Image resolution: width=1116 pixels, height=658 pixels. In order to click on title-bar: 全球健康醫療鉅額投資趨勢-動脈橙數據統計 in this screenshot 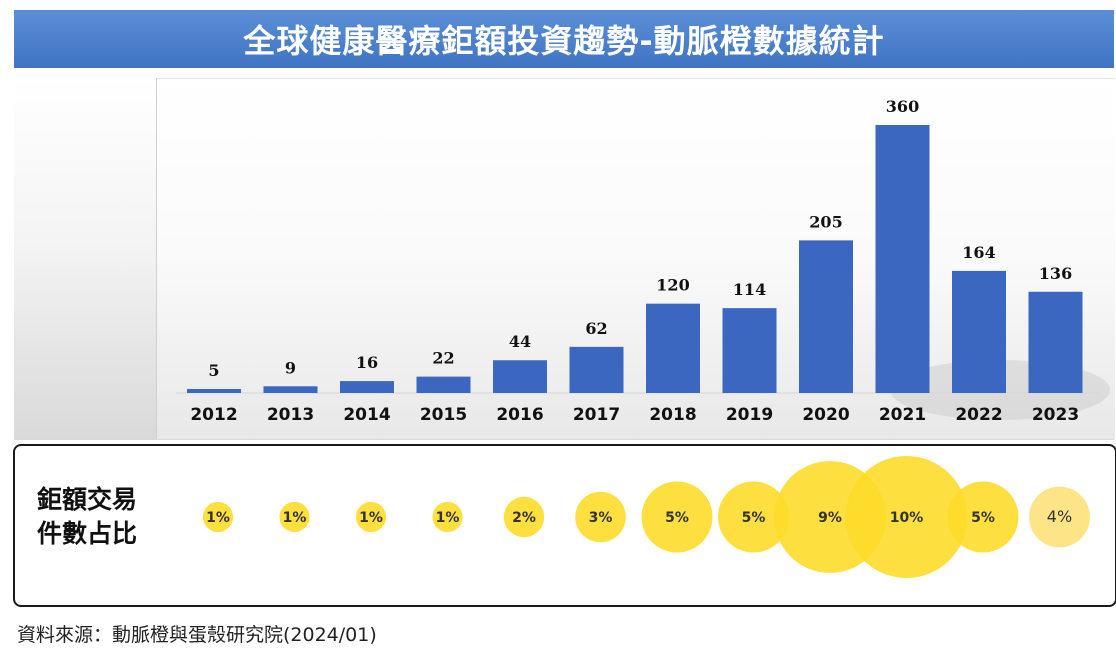, I will do `click(564, 39)`.